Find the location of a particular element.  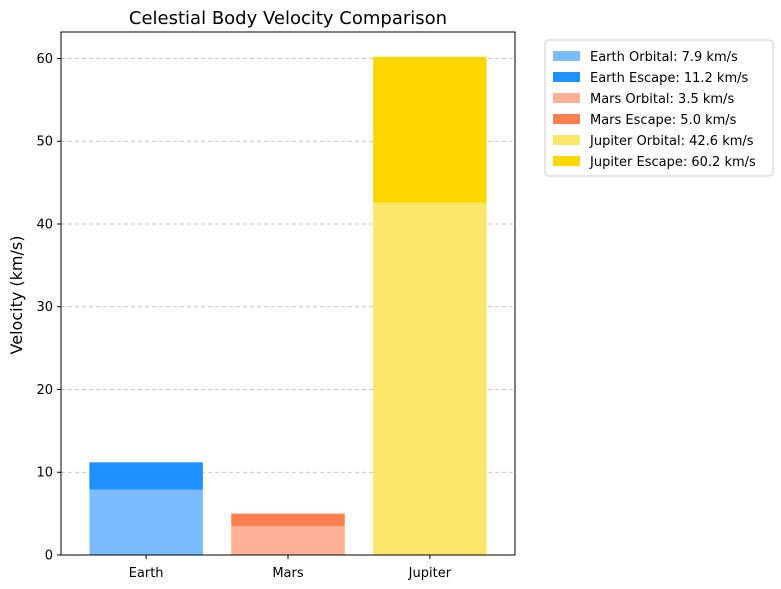

y-tick-label: 0 is located at coordinates (49, 556).